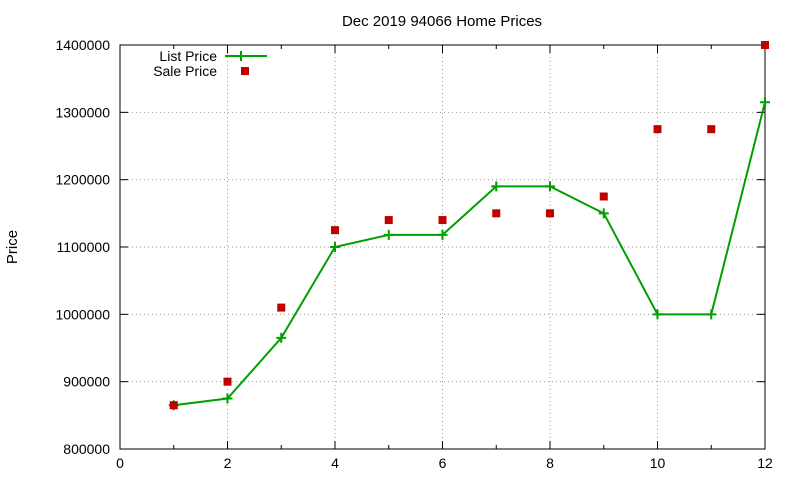  Describe the element at coordinates (84, 247) in the screenshot. I see `y-tick-label: 1100000` at that location.